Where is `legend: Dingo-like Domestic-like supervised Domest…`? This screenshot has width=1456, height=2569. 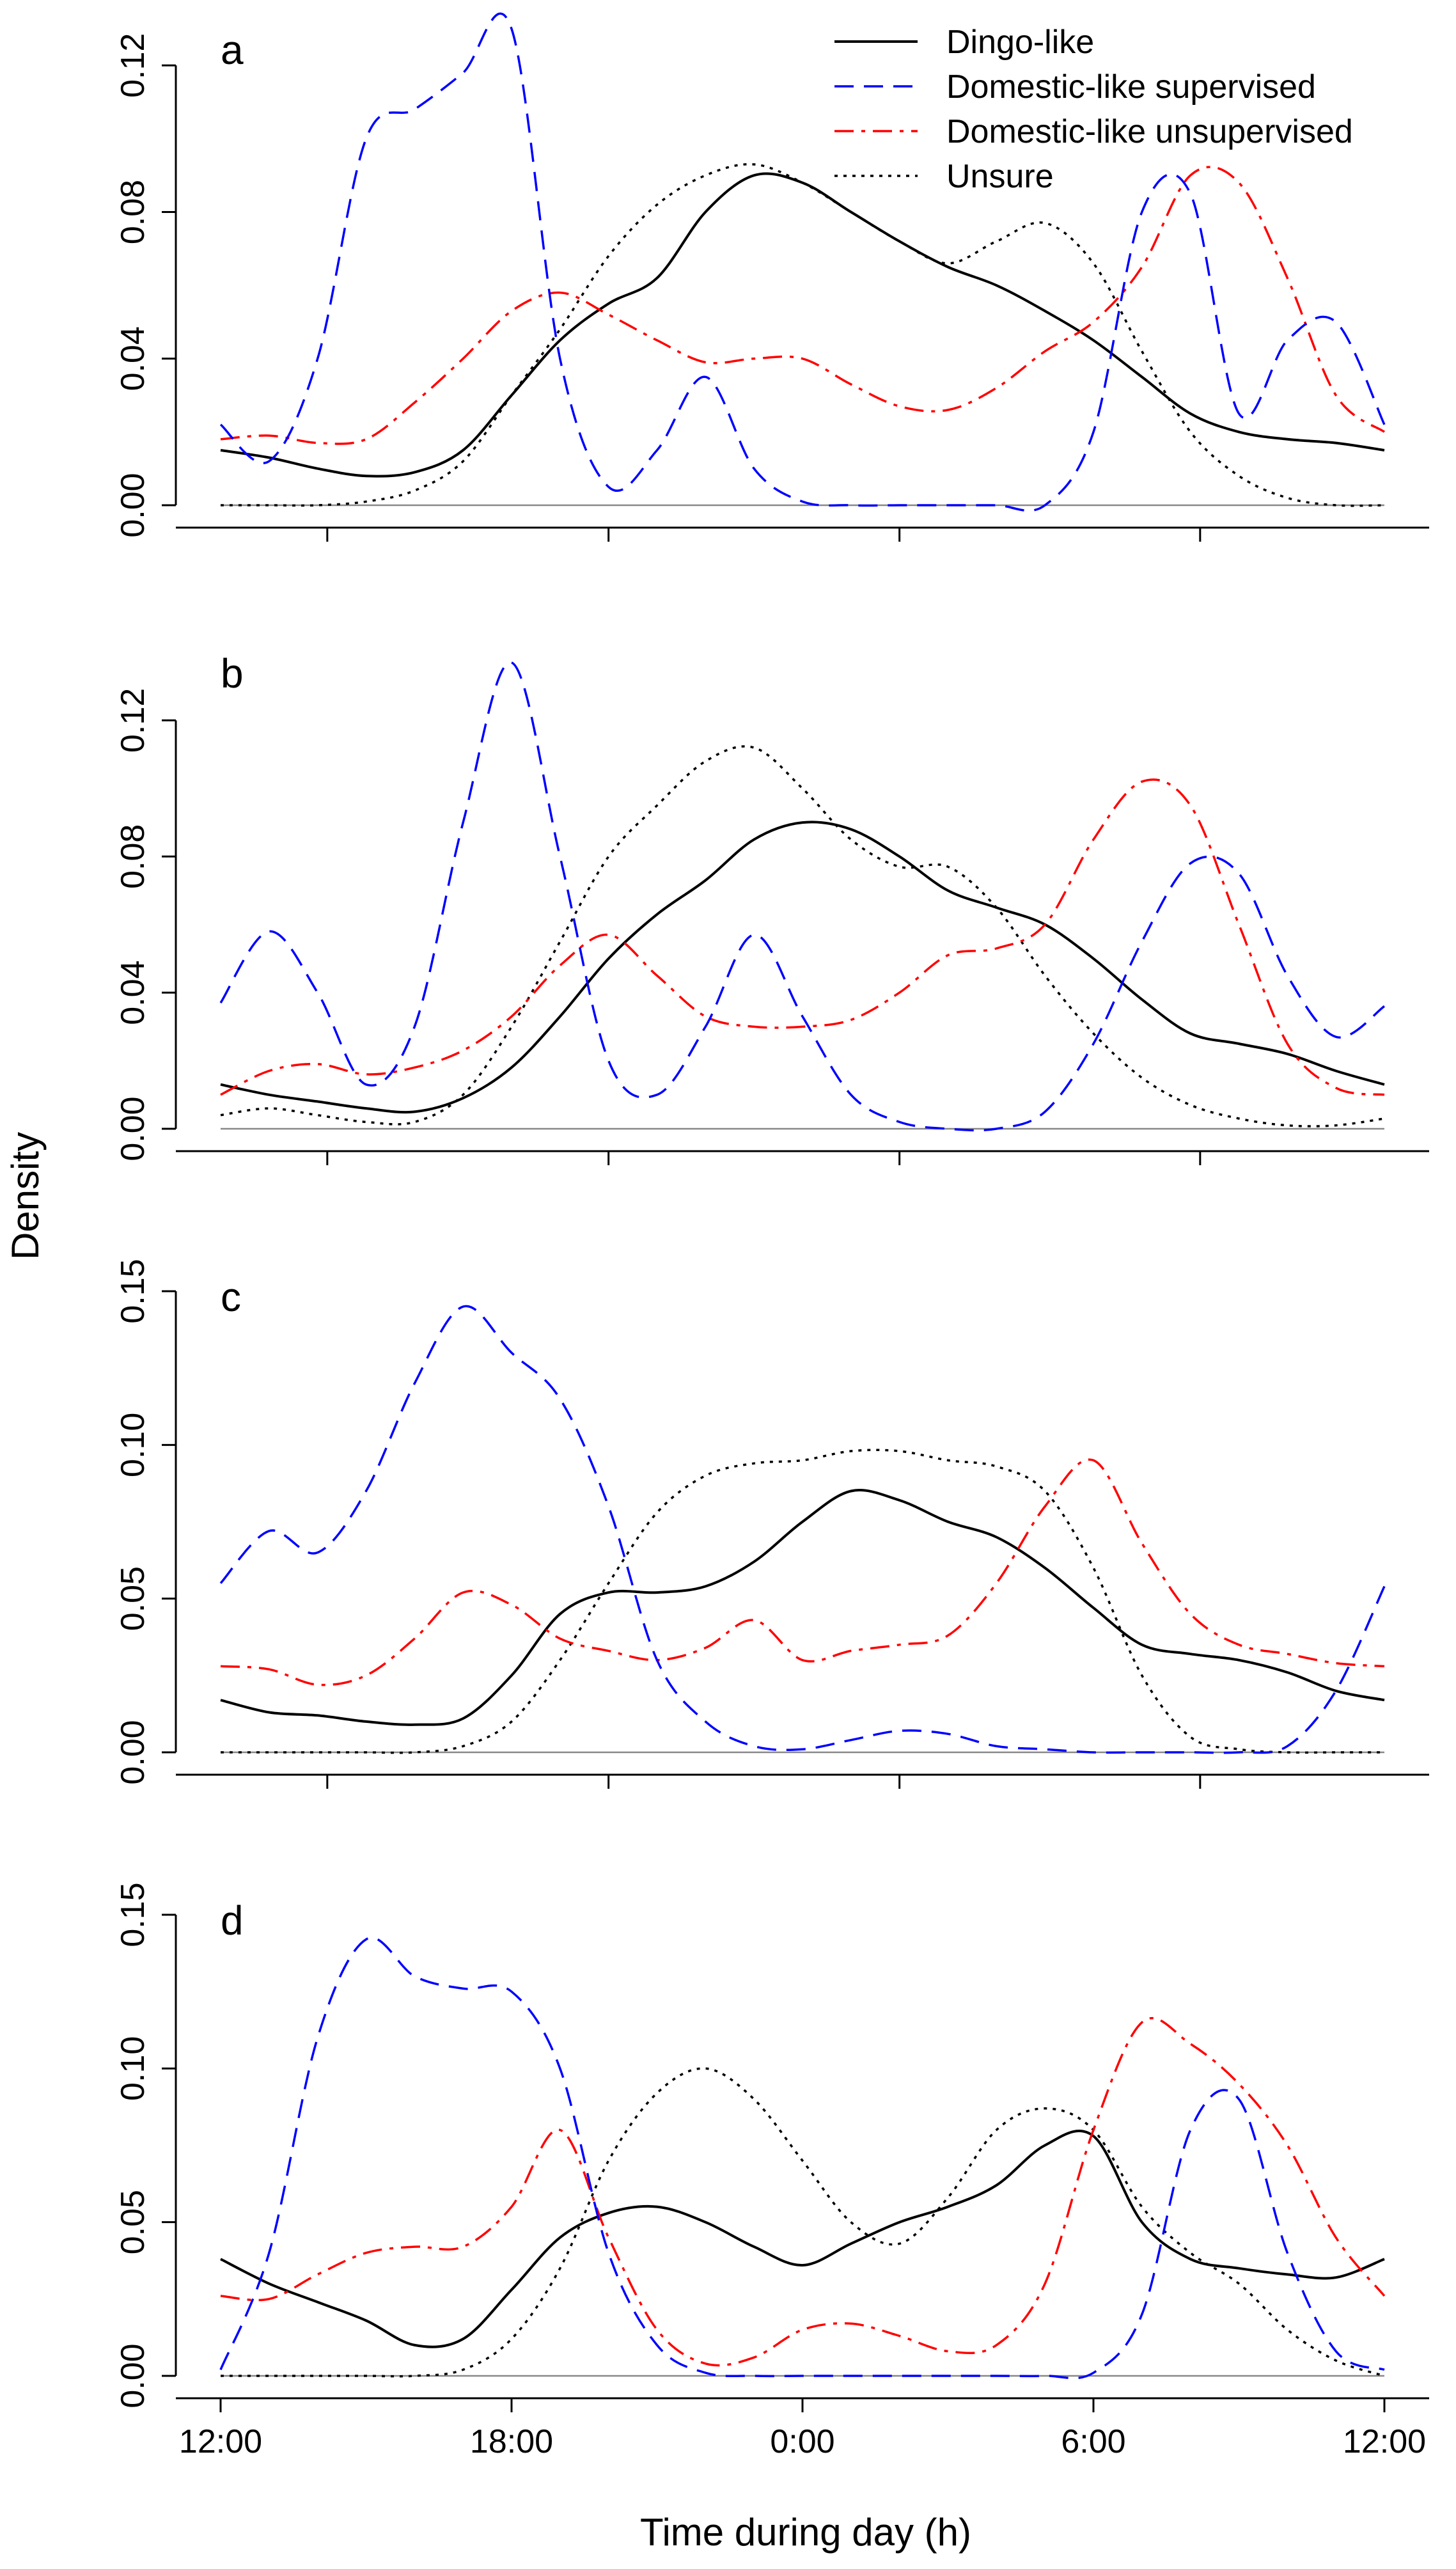 legend: Dingo-like Domestic-like supervised Domest… is located at coordinates (1093, 110).